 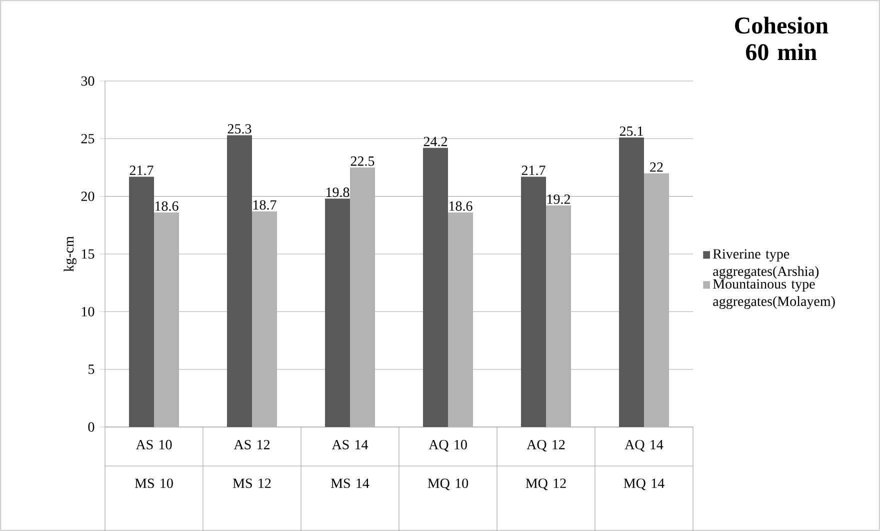 I want to click on category-label: AS 10 MS 10, so click(x=153, y=464).